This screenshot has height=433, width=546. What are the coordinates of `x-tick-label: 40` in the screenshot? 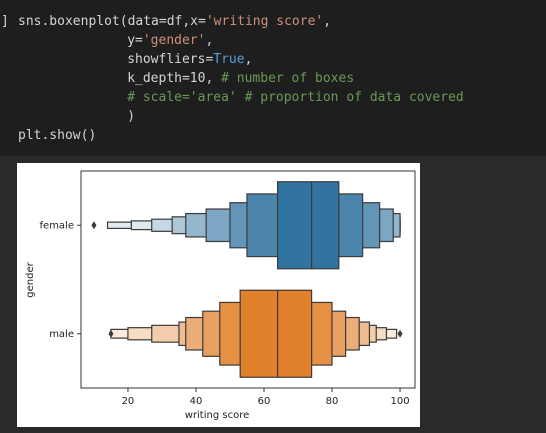 It's located at (196, 401).